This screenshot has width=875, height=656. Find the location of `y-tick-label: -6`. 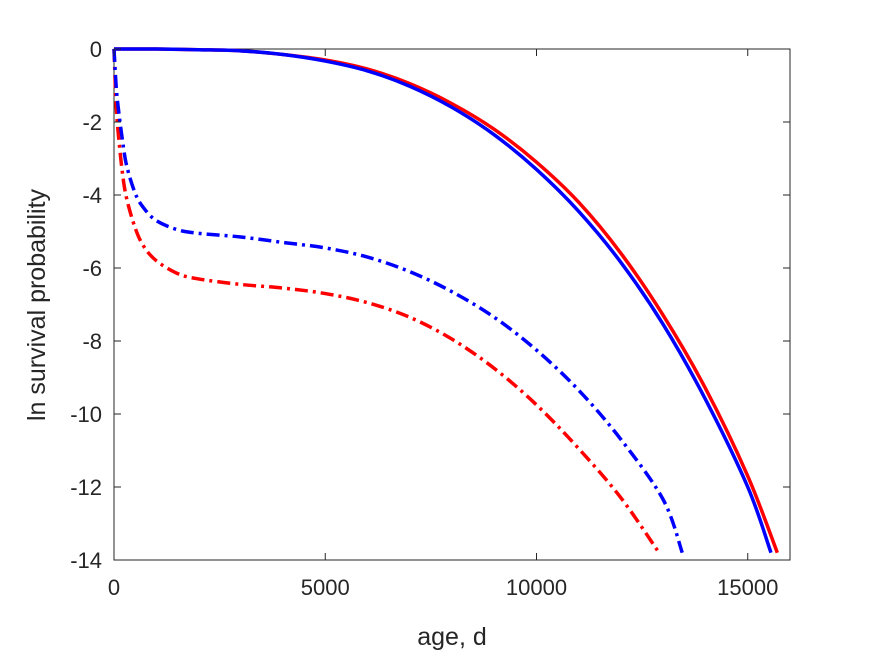

y-tick-label: -6 is located at coordinates (92, 268).